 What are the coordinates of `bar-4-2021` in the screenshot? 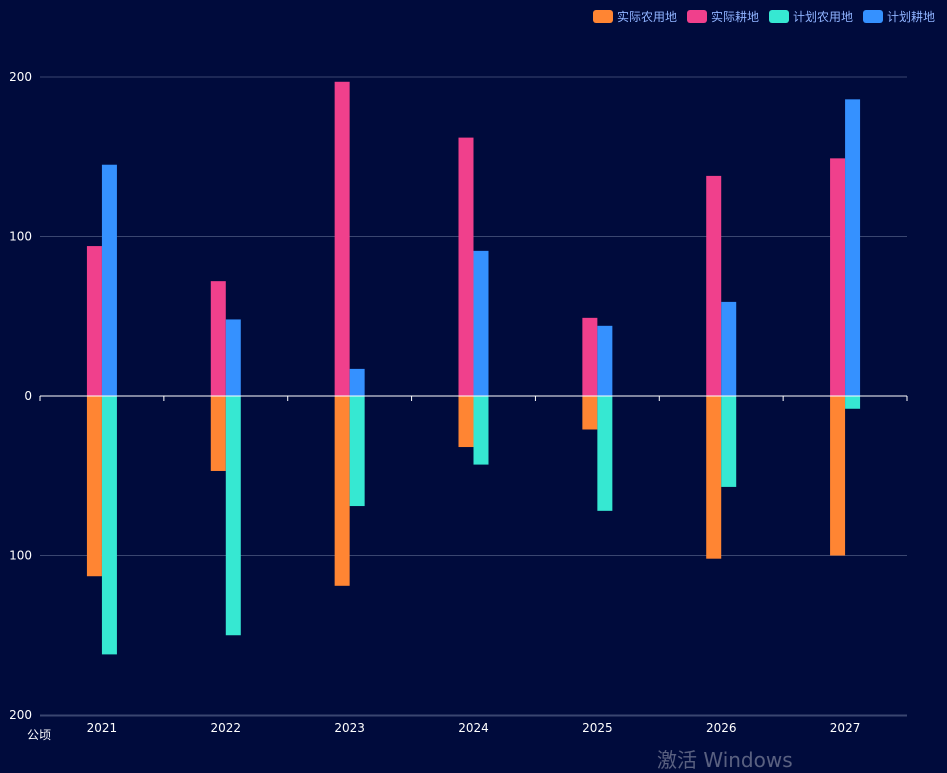 It's located at (109, 280).